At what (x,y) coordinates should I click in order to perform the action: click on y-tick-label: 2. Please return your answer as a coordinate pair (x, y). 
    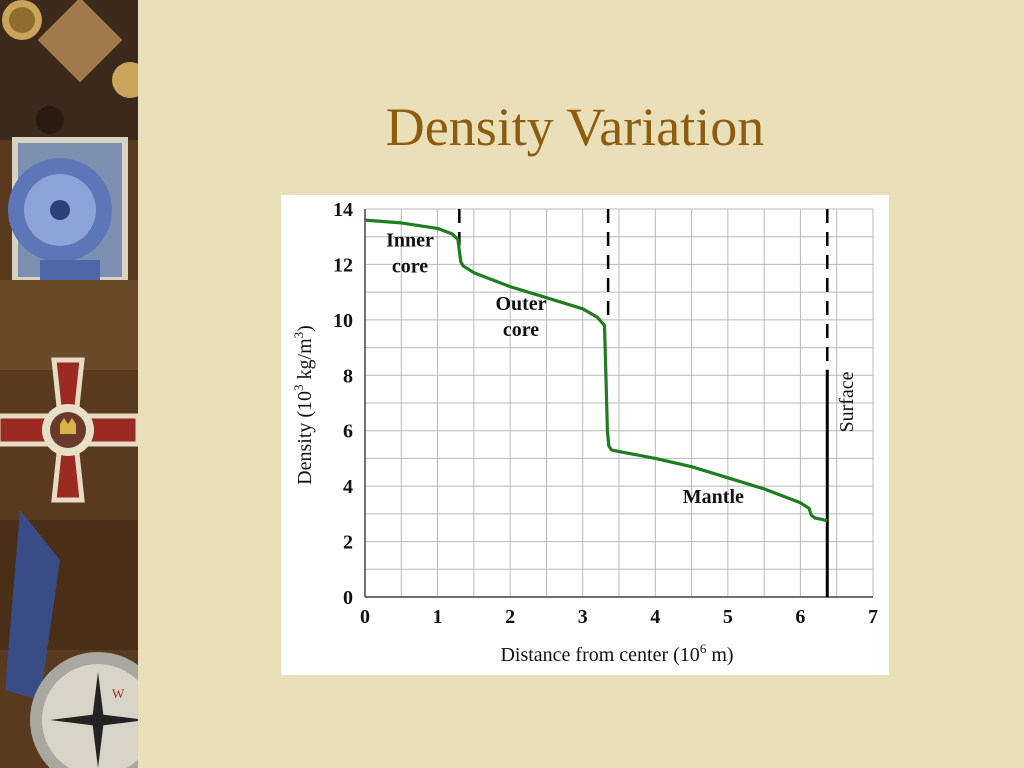
    Looking at the image, I should click on (348, 543).